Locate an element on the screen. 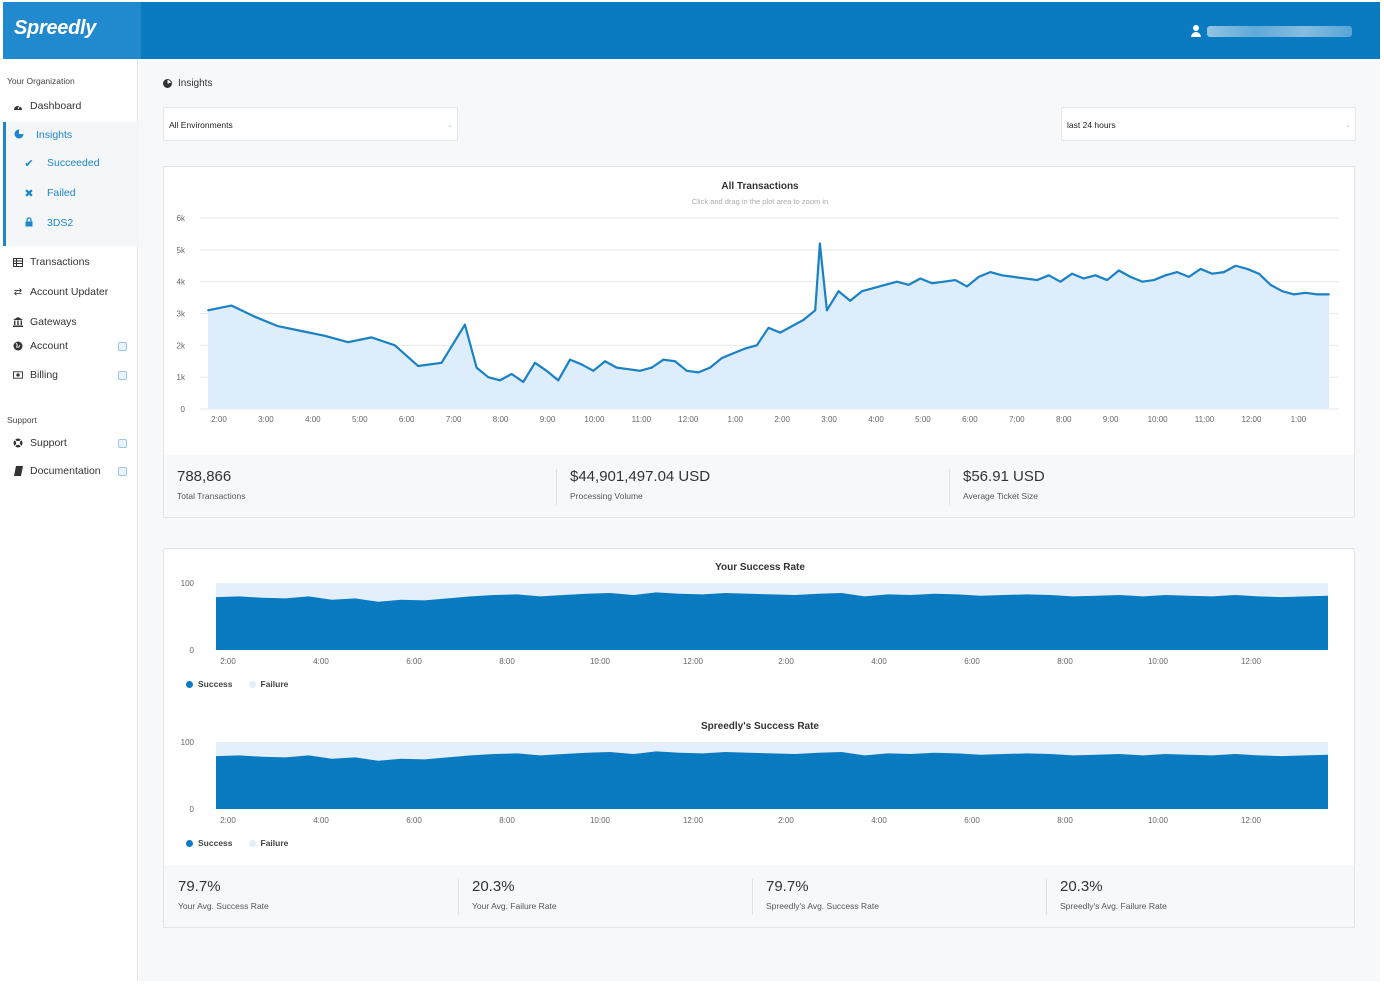 Image resolution: width=1384 pixels, height=987 pixels. sidebar-item-failed: ✖ Failed is located at coordinates (72, 193).